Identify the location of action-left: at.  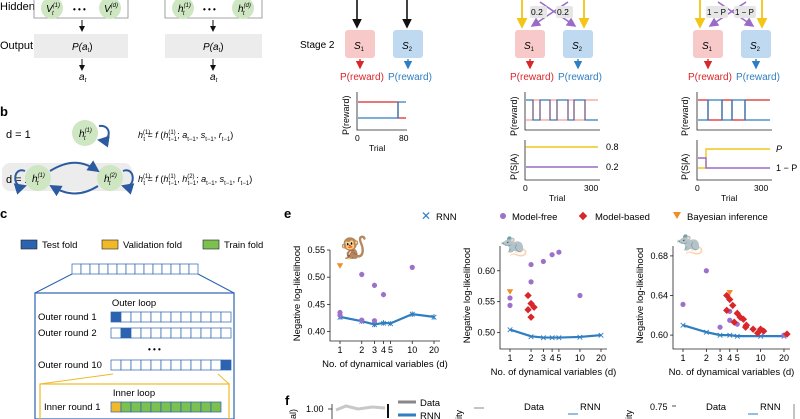
(83, 78).